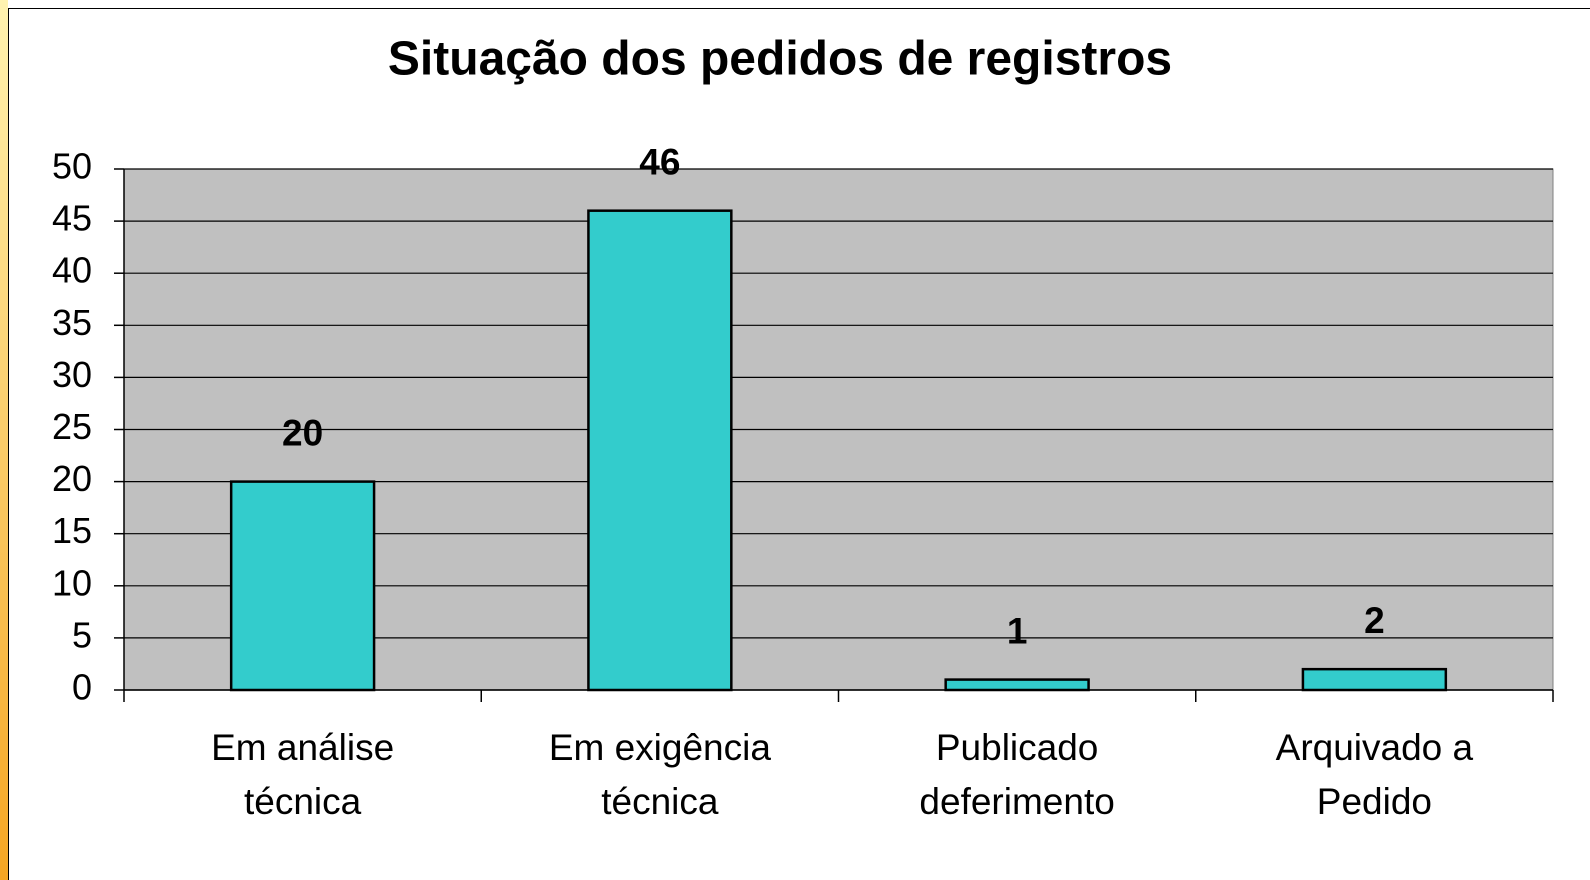 The width and height of the screenshot is (1590, 880). Describe the element at coordinates (1375, 774) in the screenshot. I see `x-tick-label: Arquivado a Pedido` at that location.